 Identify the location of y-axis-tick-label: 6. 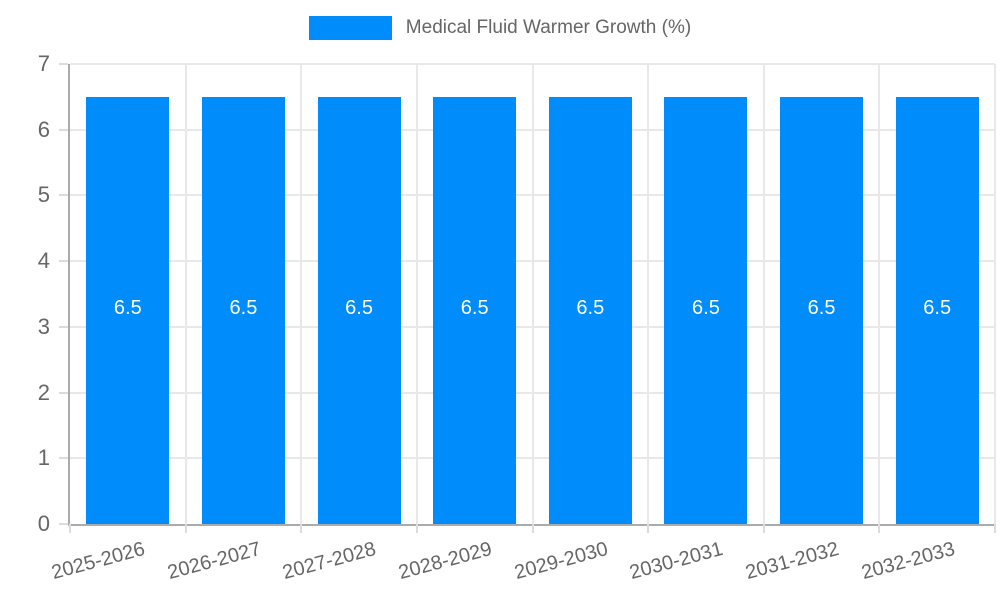
(43, 129).